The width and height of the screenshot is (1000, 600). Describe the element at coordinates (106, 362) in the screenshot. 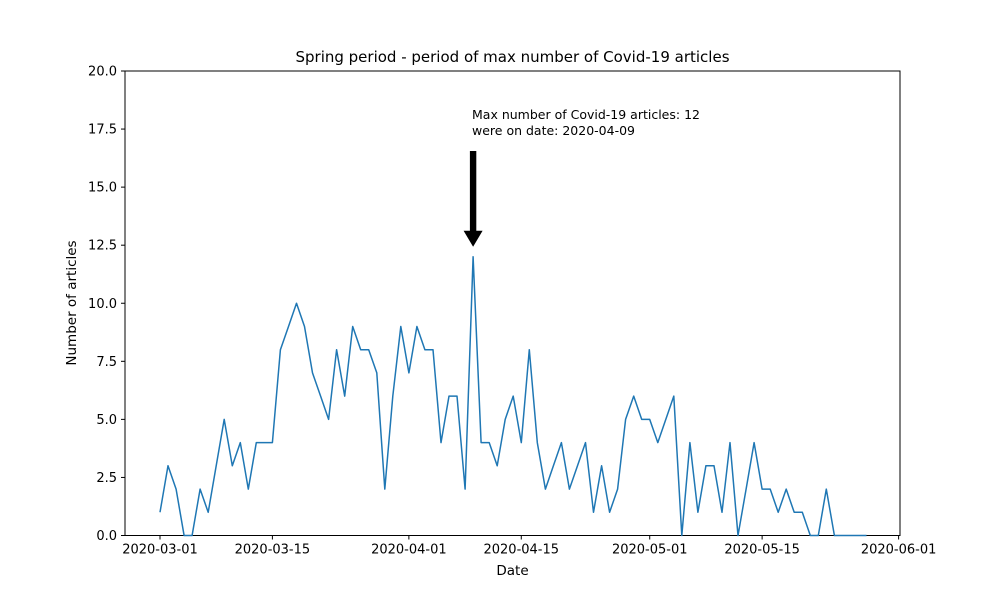

I see `y-tick-label: 7.5` at that location.